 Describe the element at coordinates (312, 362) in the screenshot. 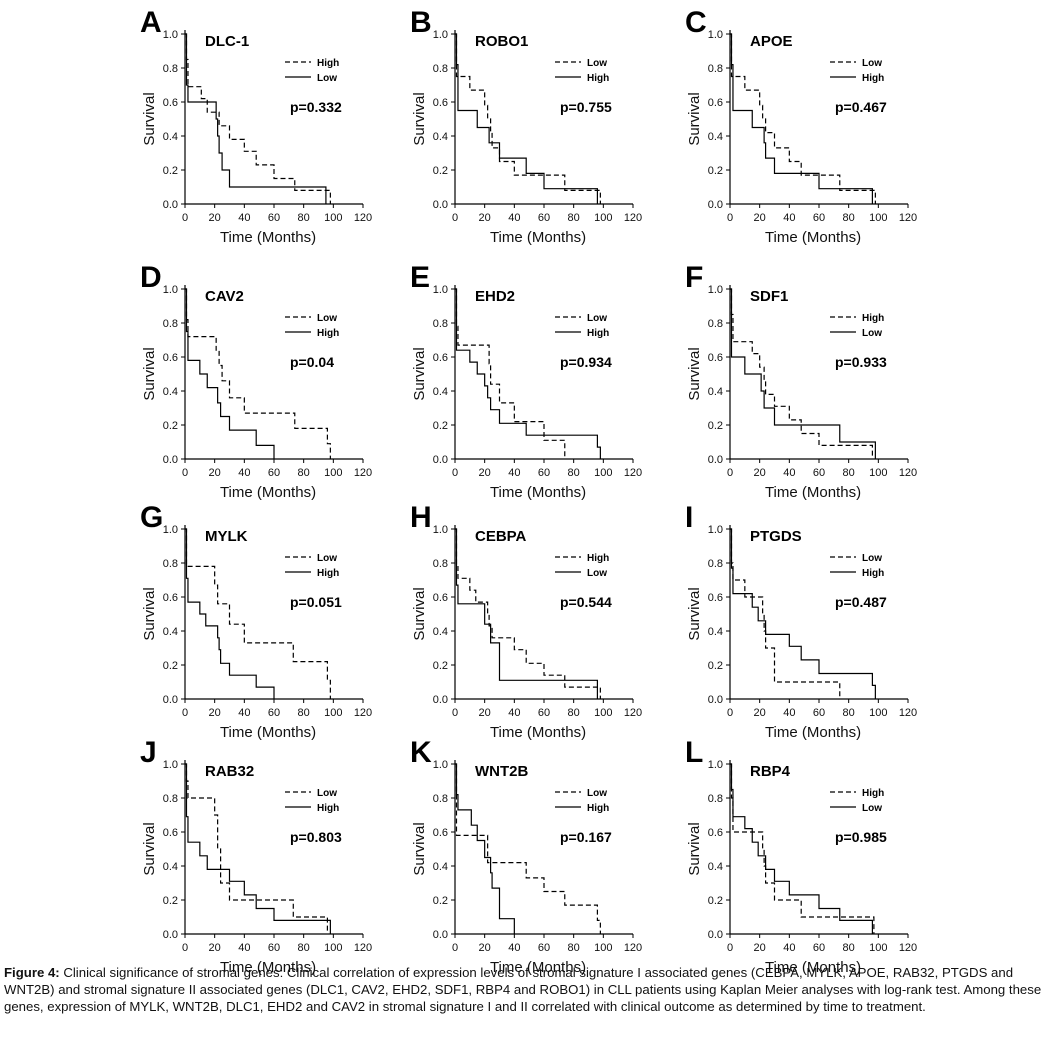

I see `p-value-label: p=0.04` at that location.